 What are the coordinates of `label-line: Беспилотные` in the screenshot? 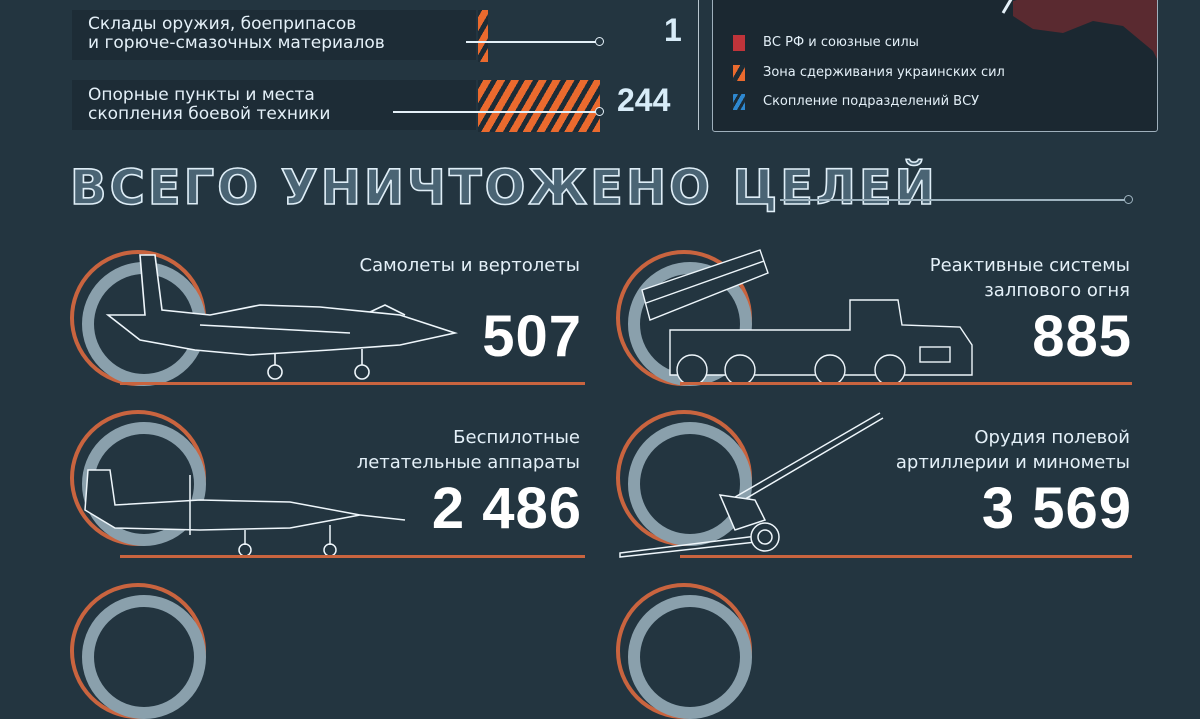 It's located at (516, 437).